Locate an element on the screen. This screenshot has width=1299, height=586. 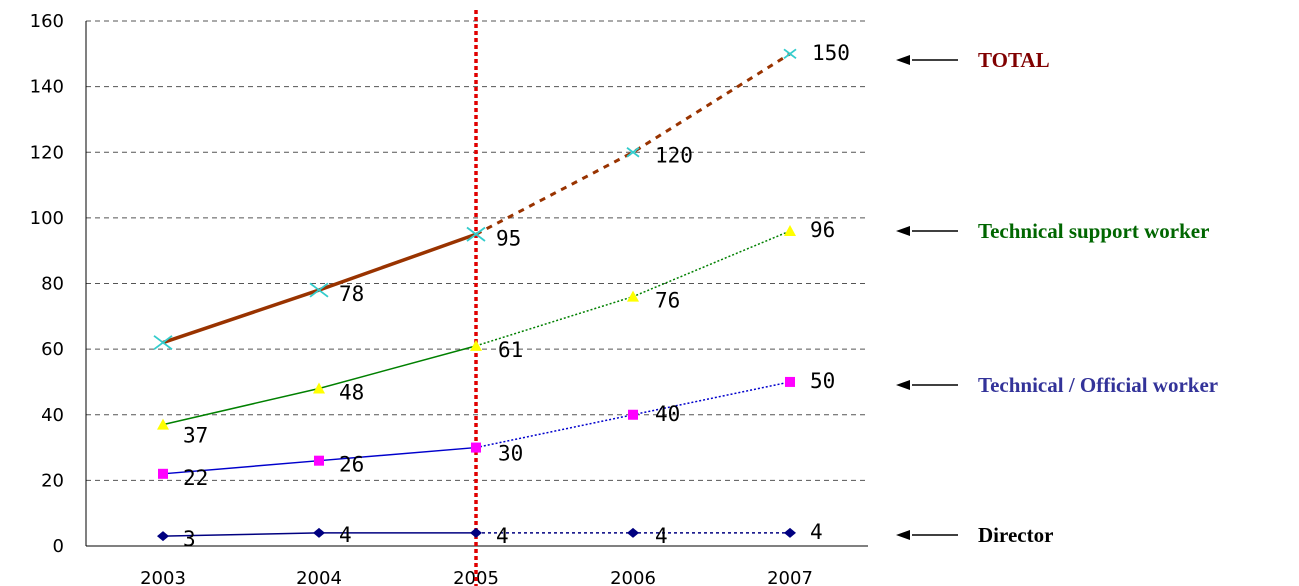
data-label-tech-support: 37 is located at coordinates (195, 436).